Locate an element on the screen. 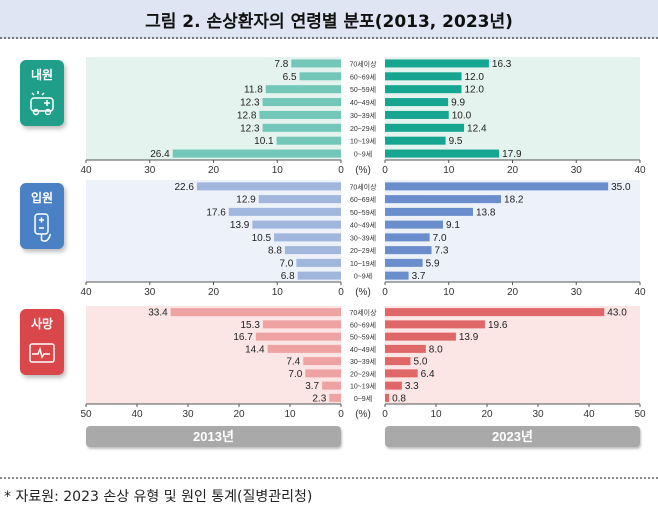 Image resolution: width=658 pixels, height=508 pixels. value-label-2013: 16.7 is located at coordinates (243, 337).